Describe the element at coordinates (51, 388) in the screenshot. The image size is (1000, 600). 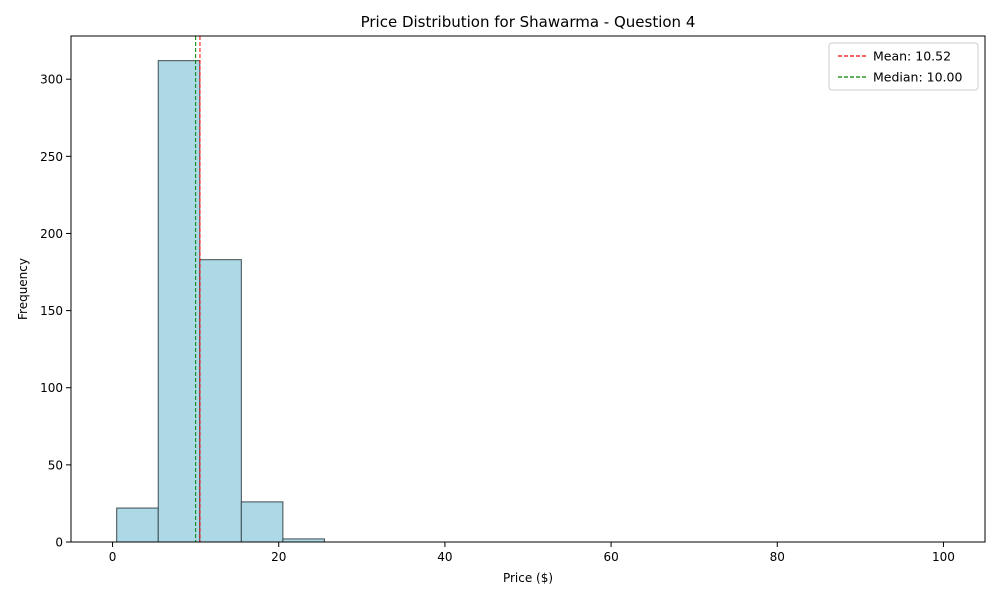
I see `y-tick-label: 100` at that location.